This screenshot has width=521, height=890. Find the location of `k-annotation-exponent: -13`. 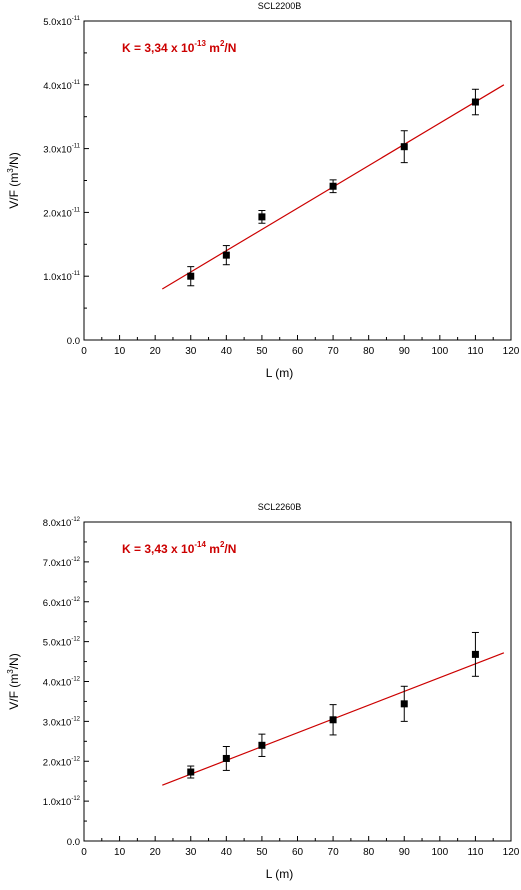

k-annotation-exponent: -13 is located at coordinates (200, 43).